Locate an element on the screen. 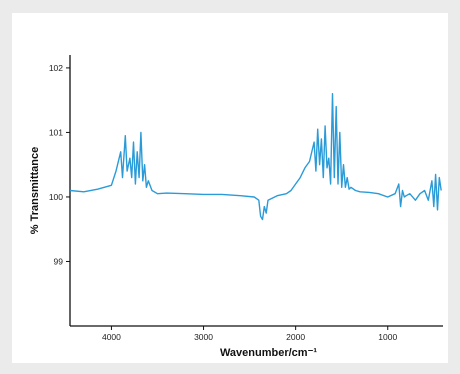 This screenshot has height=374, width=460. x-axis-title: Wavenumber/cm⁻¹ is located at coordinates (268, 353).